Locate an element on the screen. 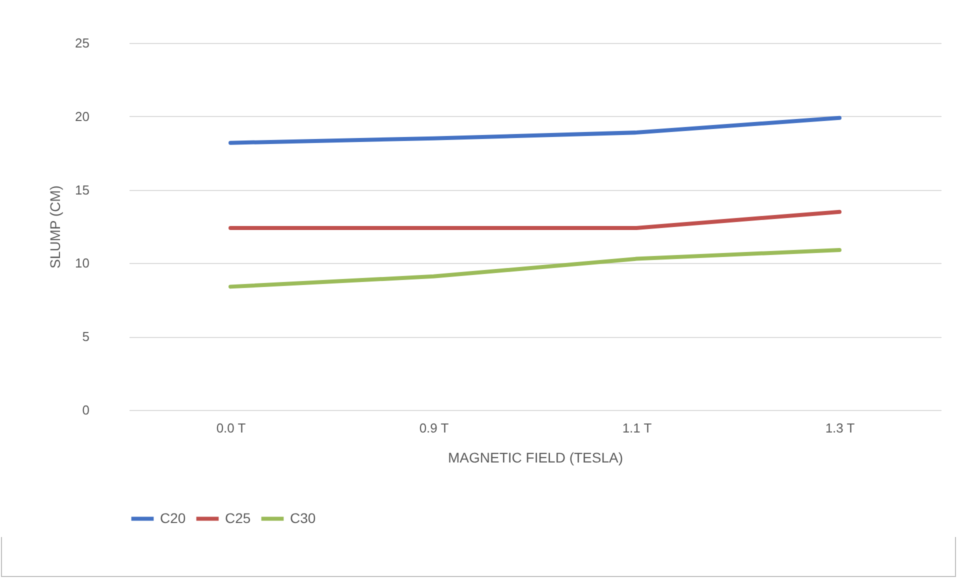 This screenshot has height=580, width=959. y-tick-label: 15 is located at coordinates (82, 190).